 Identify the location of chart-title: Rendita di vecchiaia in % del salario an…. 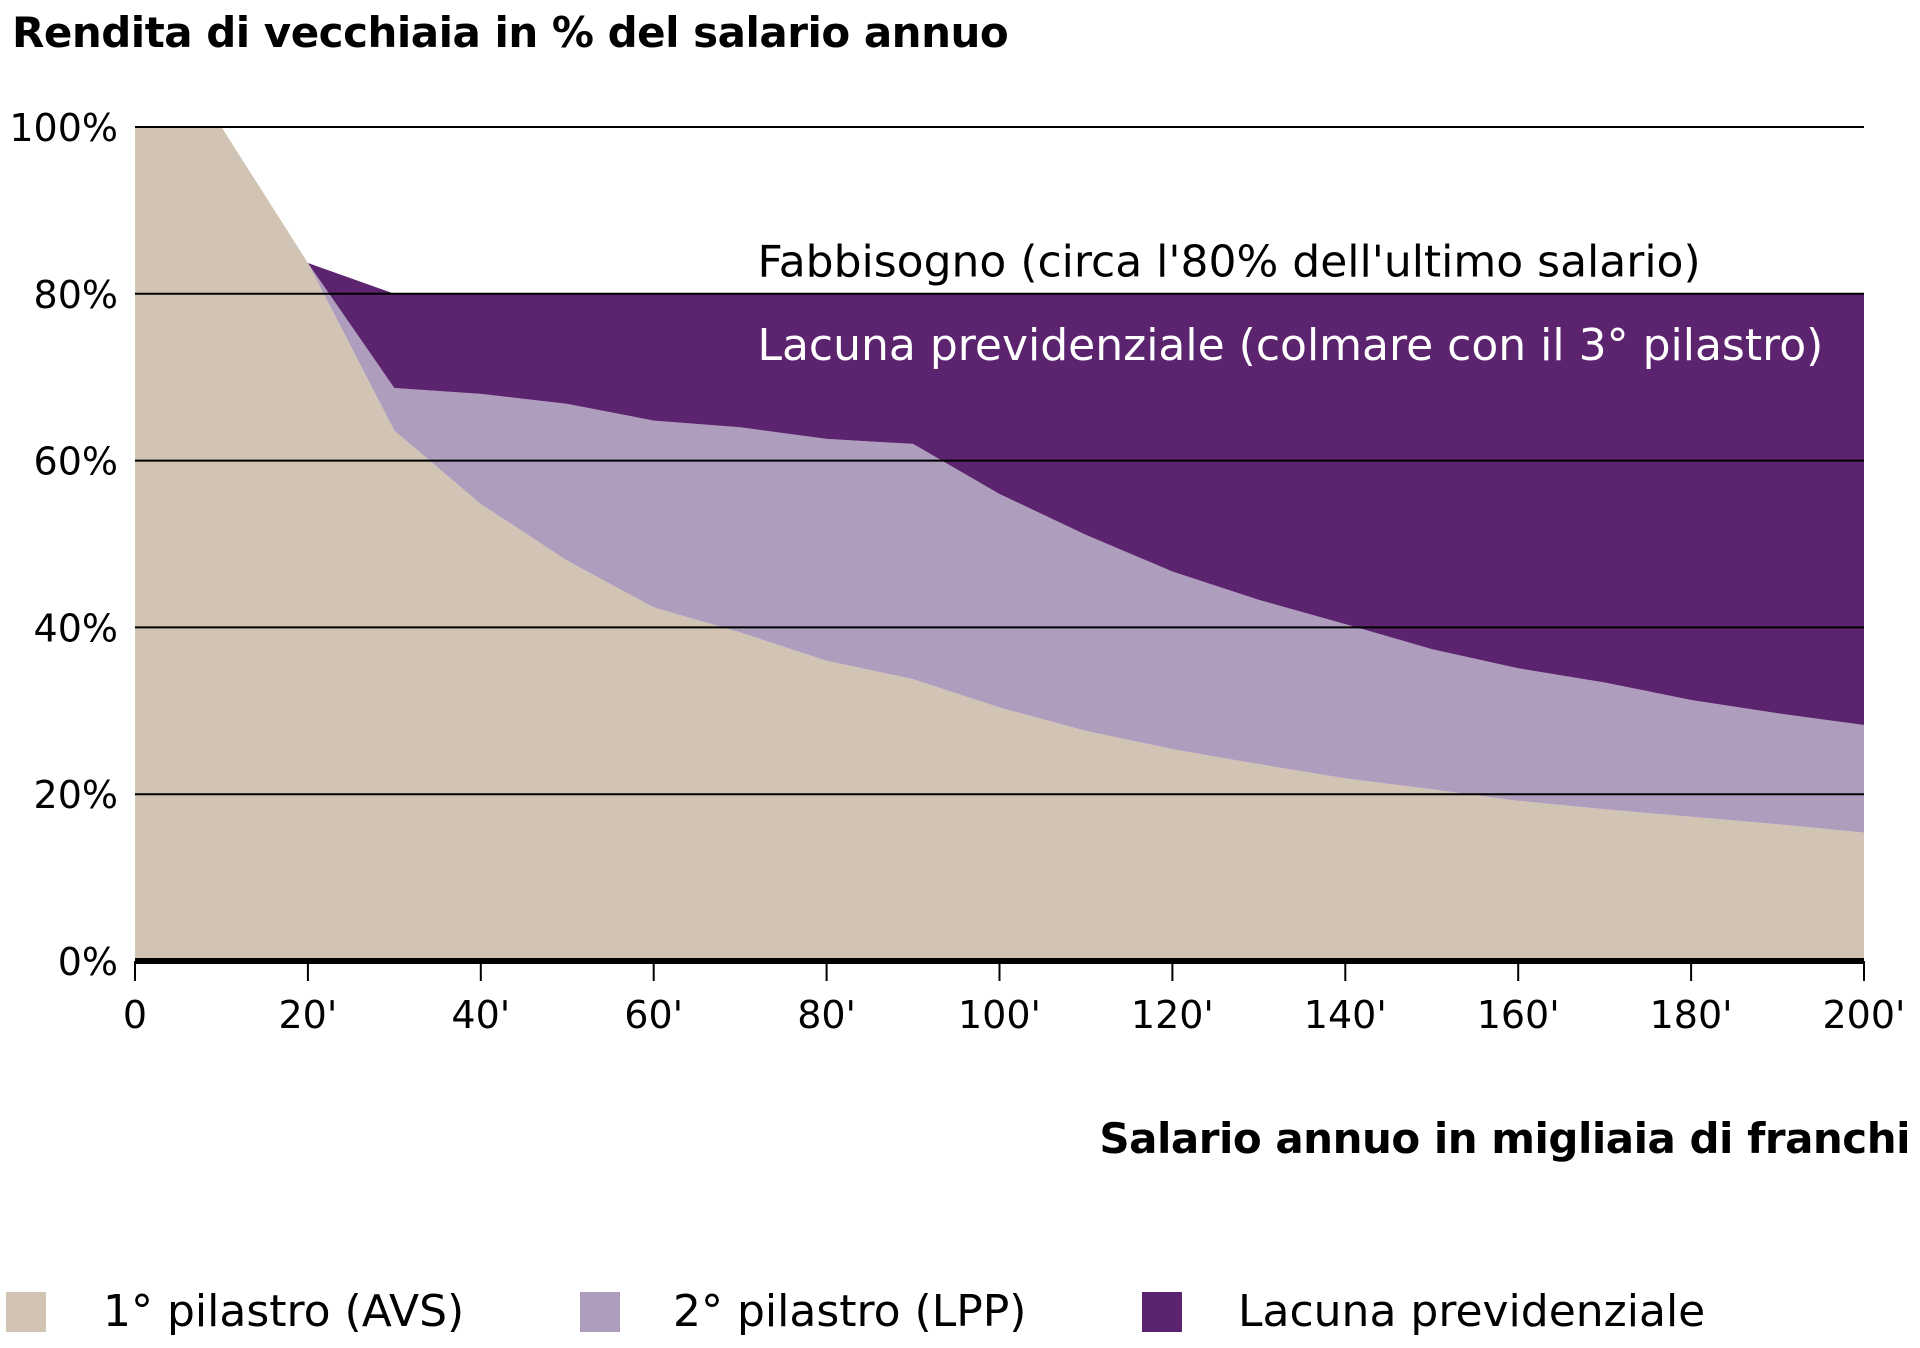
(510, 32).